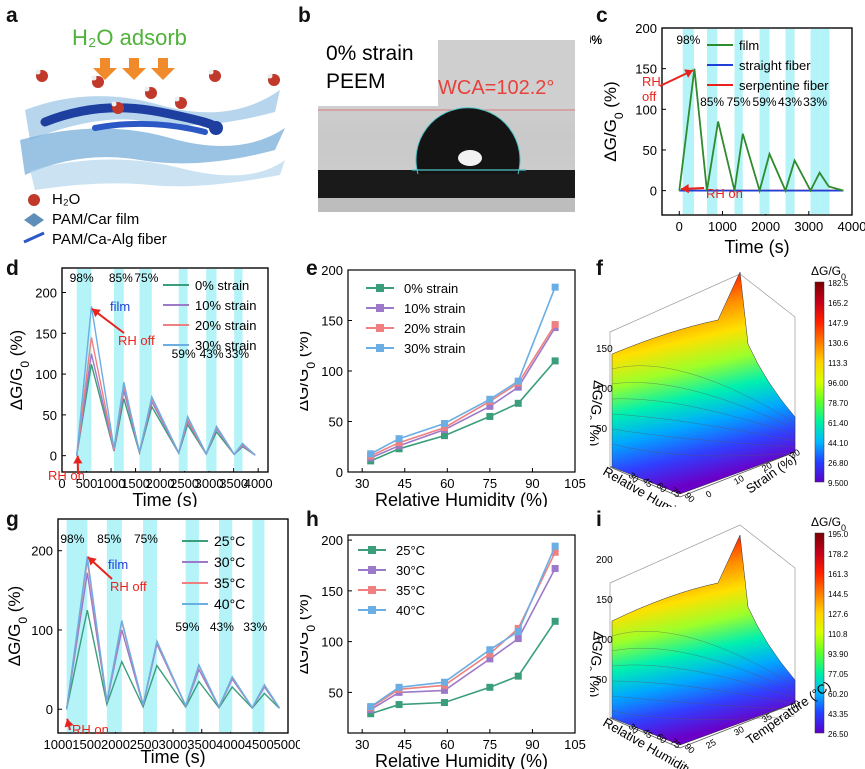 The width and height of the screenshot is (865, 769). I want to click on colorbar-tick-label: 60.20, so click(838, 694).